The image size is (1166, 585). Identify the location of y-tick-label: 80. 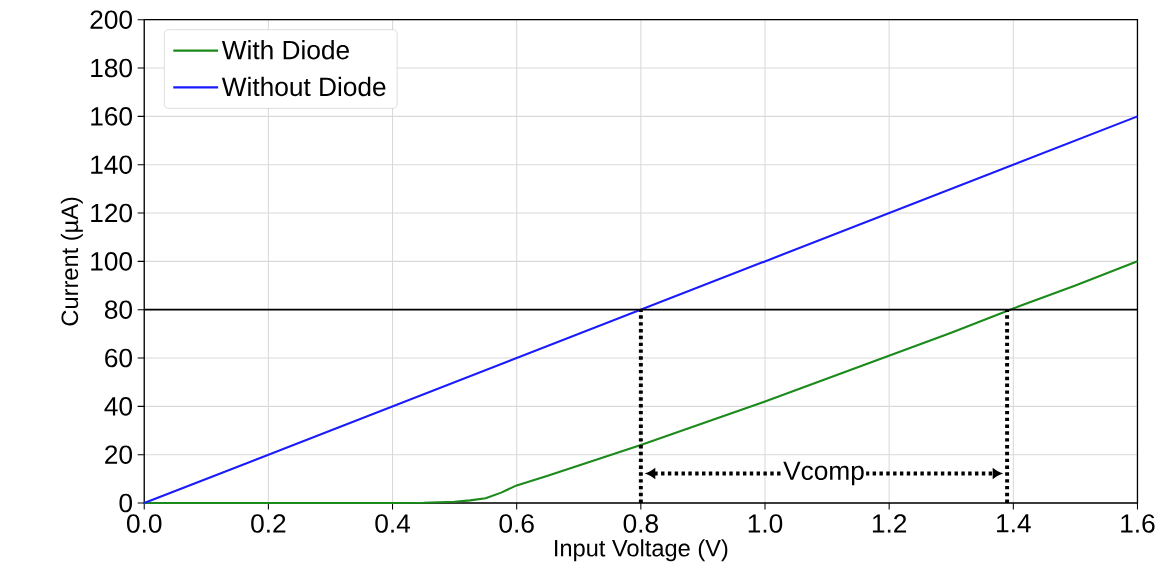
(118, 310).